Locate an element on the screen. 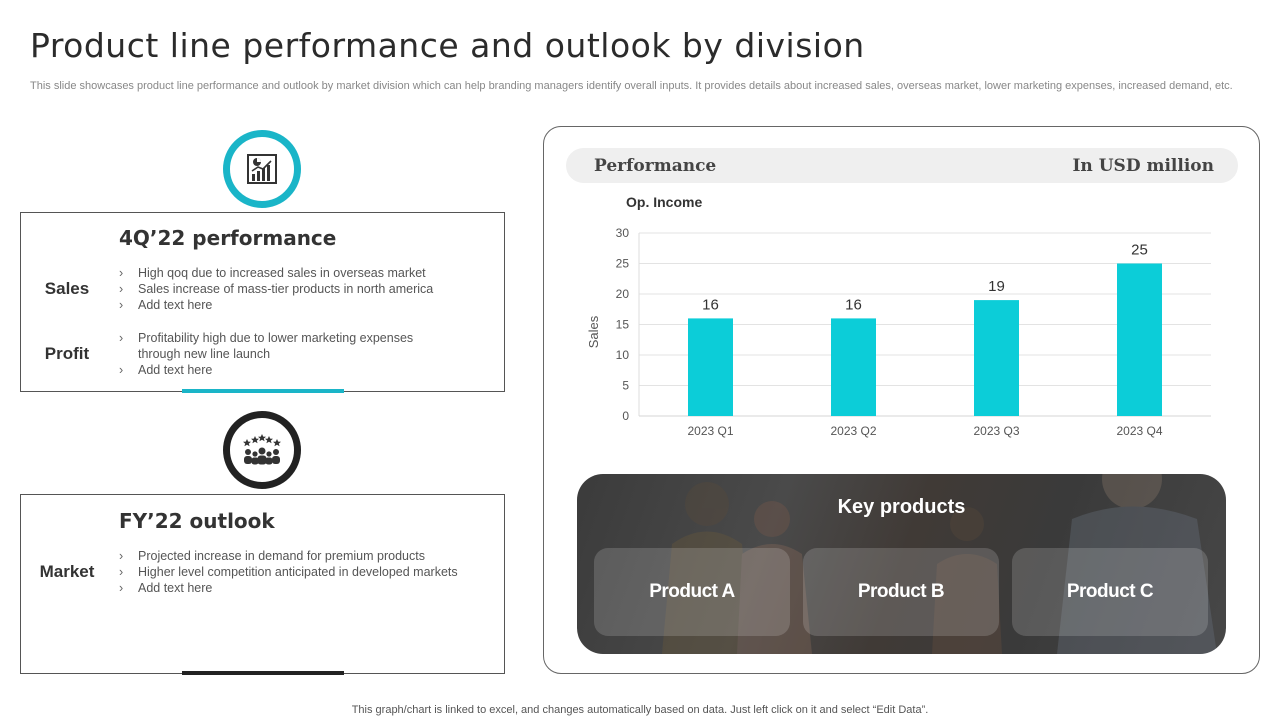  bar-data-label: 25 is located at coordinates (1139, 250).